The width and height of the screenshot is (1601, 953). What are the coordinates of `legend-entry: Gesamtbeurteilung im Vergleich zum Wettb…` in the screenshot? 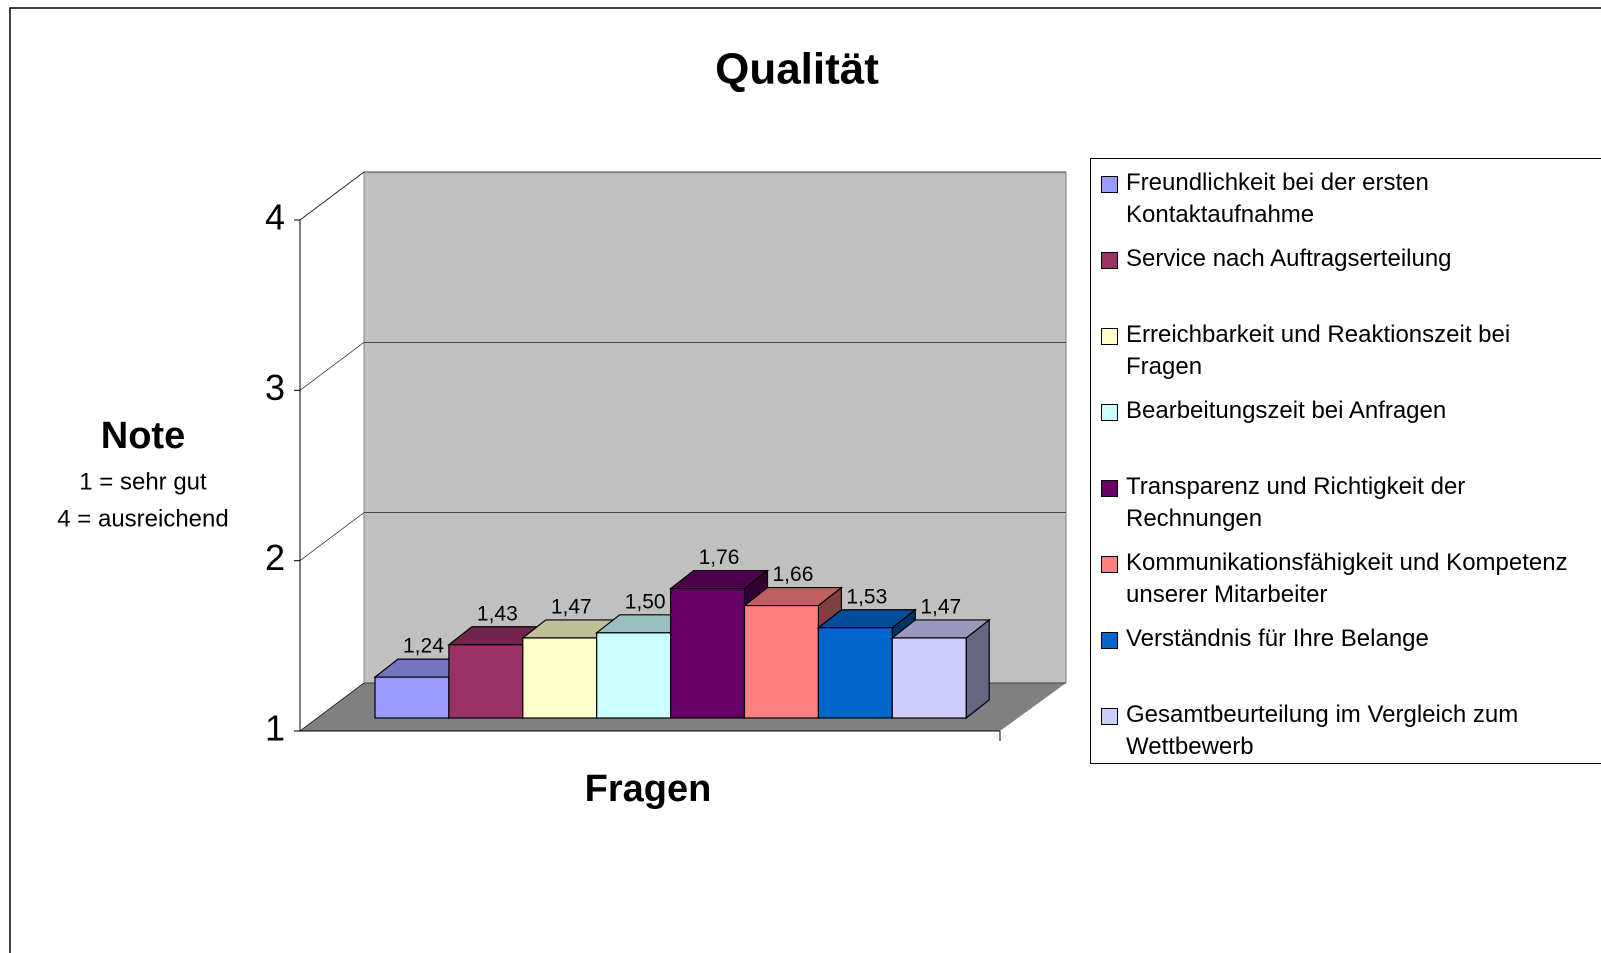 It's located at (1337, 731).